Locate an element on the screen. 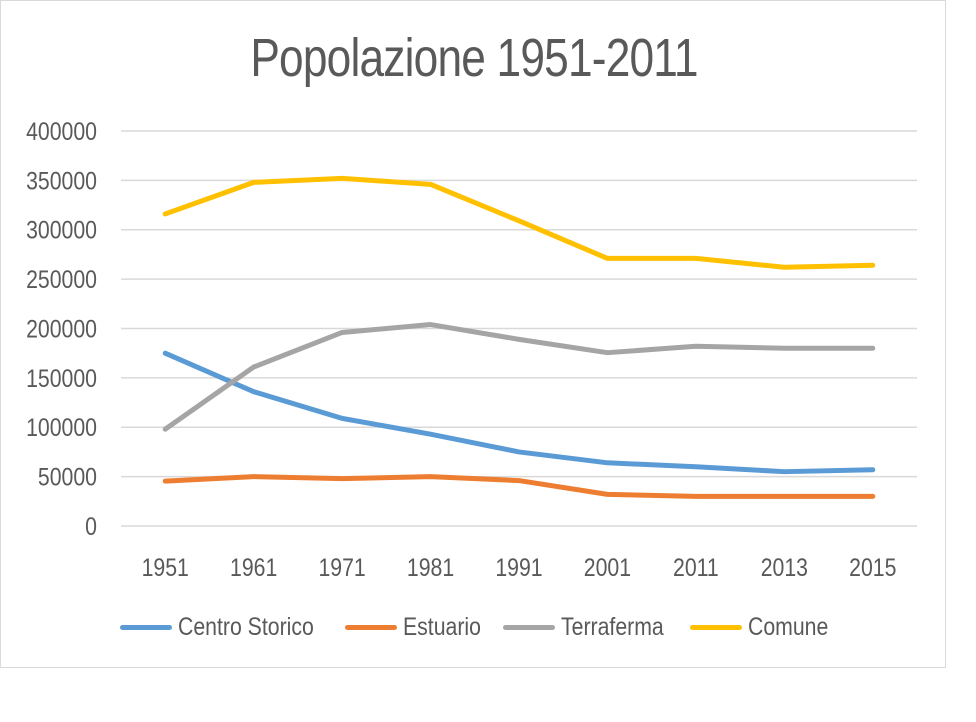  y-tick-label: 100000 is located at coordinates (61, 428).